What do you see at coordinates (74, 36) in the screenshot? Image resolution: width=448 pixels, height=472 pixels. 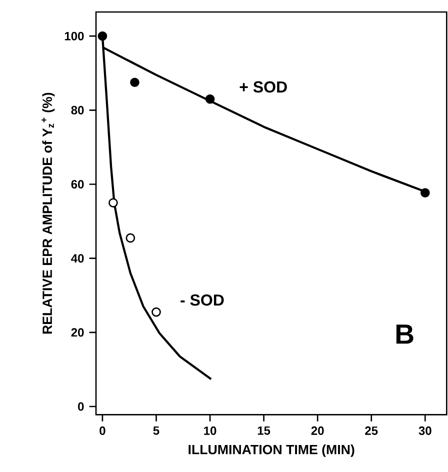 I see `y-tick-label: 100` at bounding box center [74, 36].